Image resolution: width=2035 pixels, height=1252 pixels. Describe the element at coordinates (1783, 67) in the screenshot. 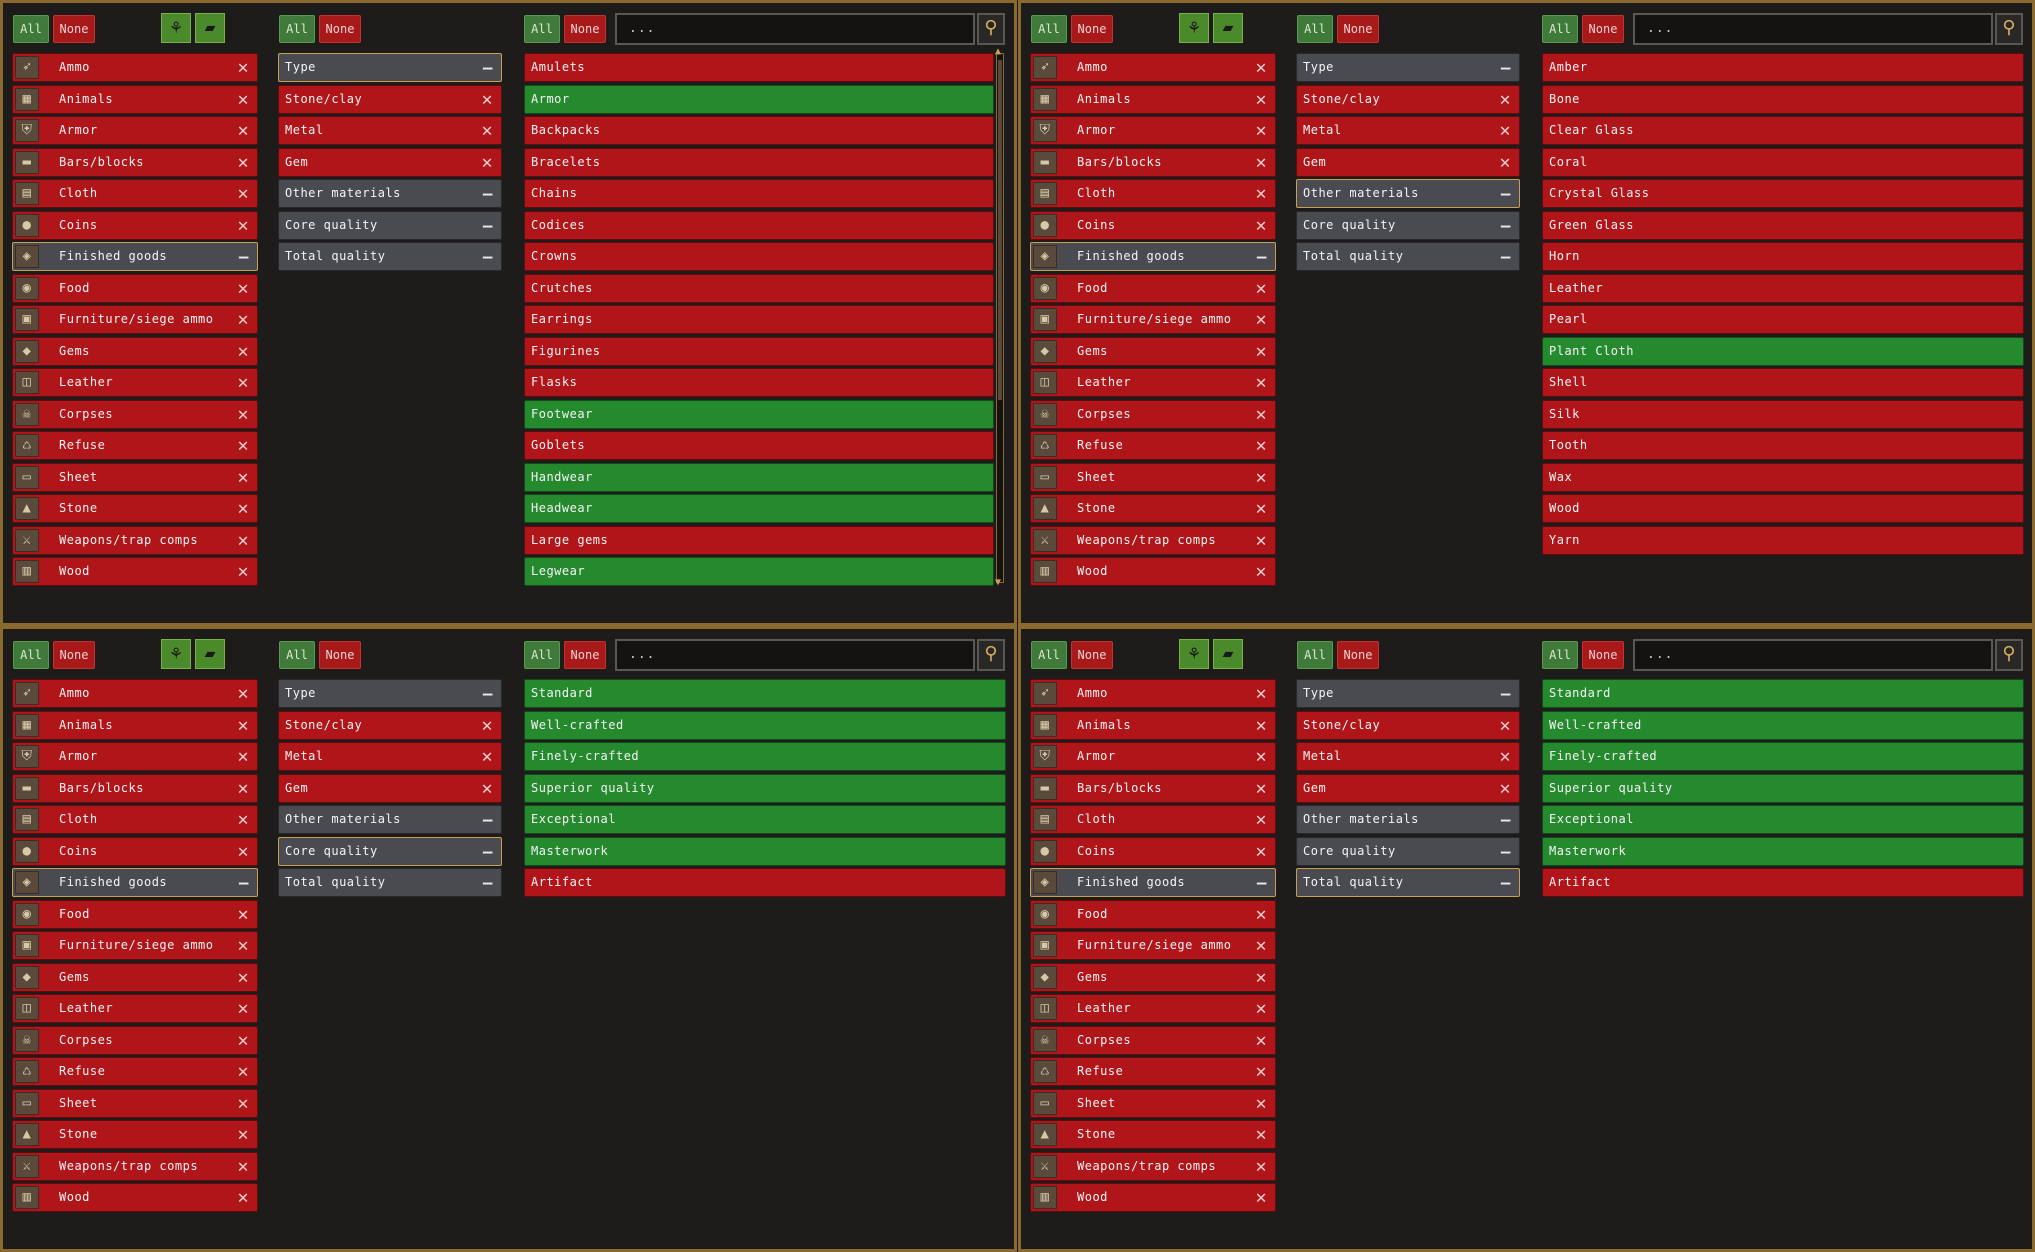

I see `list-item: Amber` at that location.